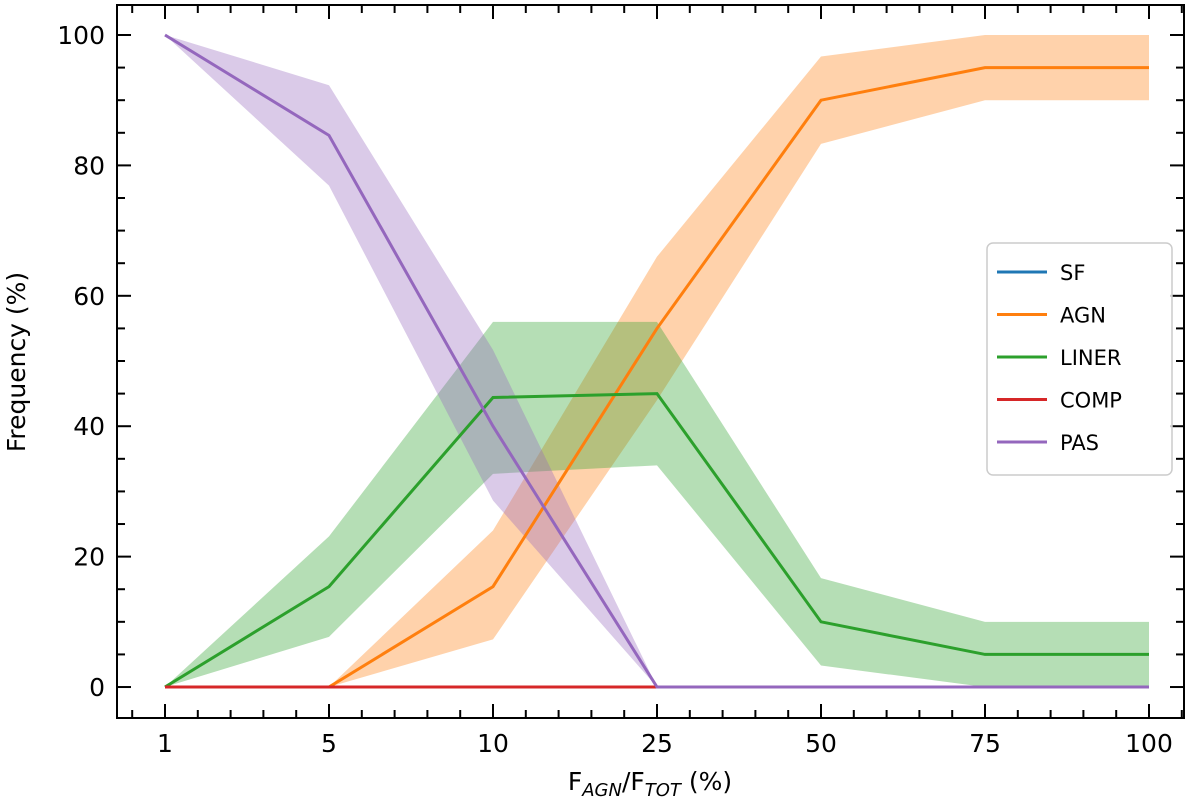 This screenshot has height=805, width=1200. Describe the element at coordinates (1083, 316) in the screenshot. I see `legend-label-agn: AGN` at that location.